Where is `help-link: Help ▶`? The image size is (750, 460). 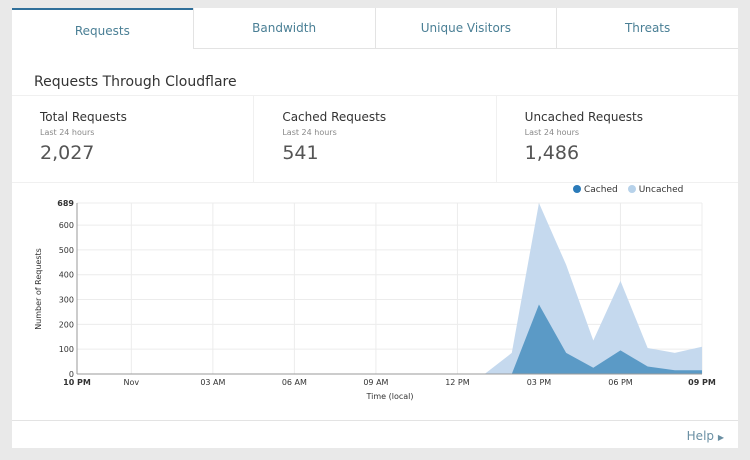 help-link: Help ▶ is located at coordinates (705, 436).